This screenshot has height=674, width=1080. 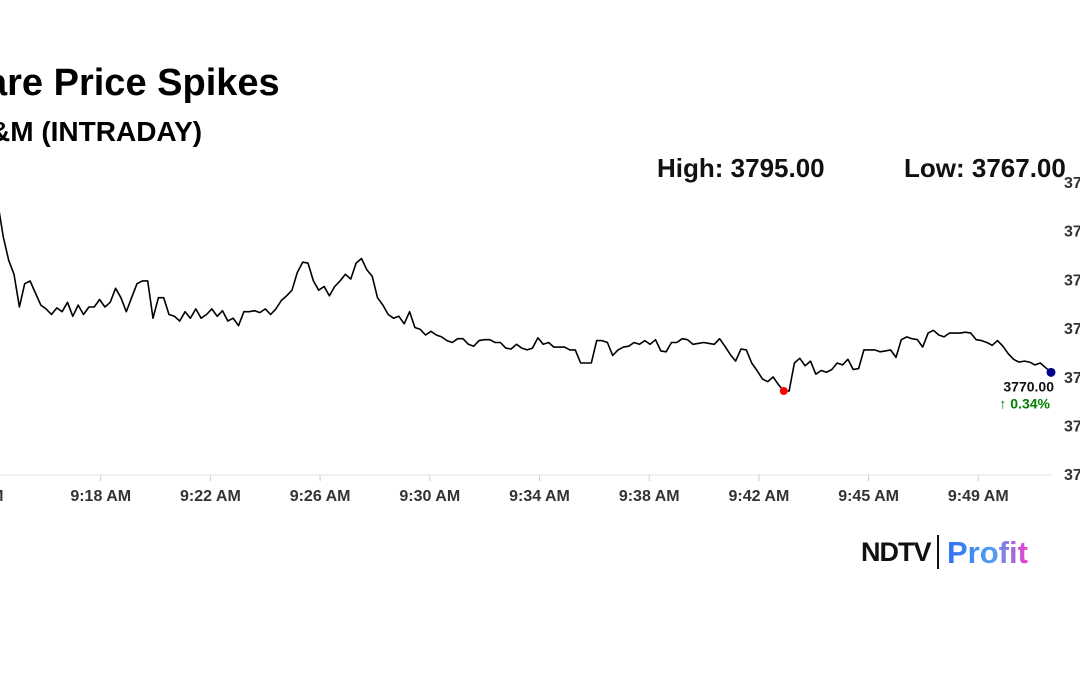 I want to click on high-value: High: 3795.00, so click(x=741, y=168).